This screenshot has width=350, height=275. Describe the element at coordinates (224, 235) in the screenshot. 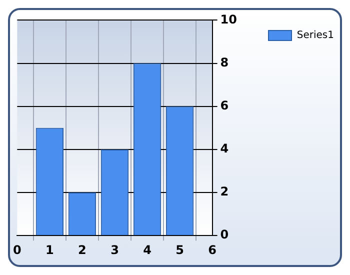

I see `y-tick-label: 0` at that location.